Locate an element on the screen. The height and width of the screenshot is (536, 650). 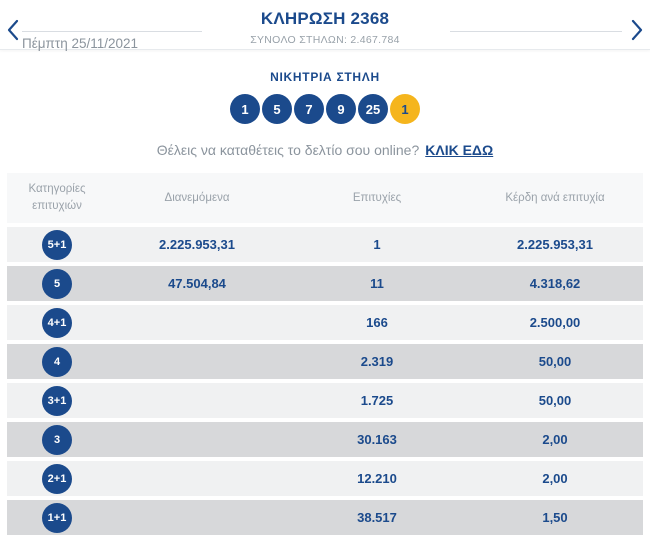
header-categories: Κατηγορίες επιτυχιών is located at coordinates (57, 197).